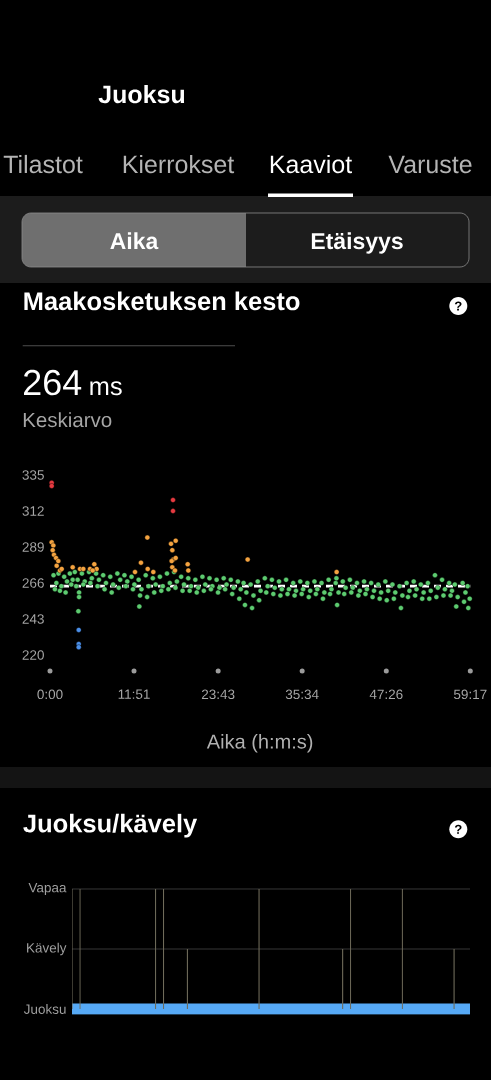 The height and width of the screenshot is (1080, 491). What do you see at coordinates (110, 825) in the screenshot?
I see `chart-title: Juoksu/kävely` at bounding box center [110, 825].